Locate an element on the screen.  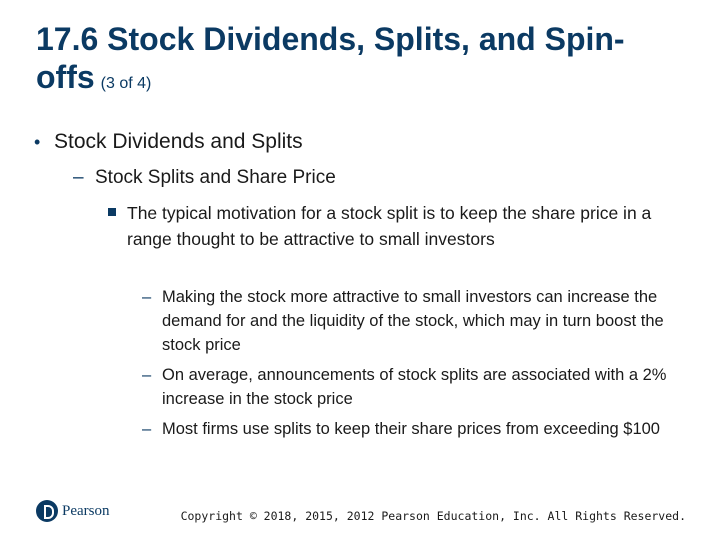
slide-title-suffix: (3 of 4) is located at coordinates (126, 83).